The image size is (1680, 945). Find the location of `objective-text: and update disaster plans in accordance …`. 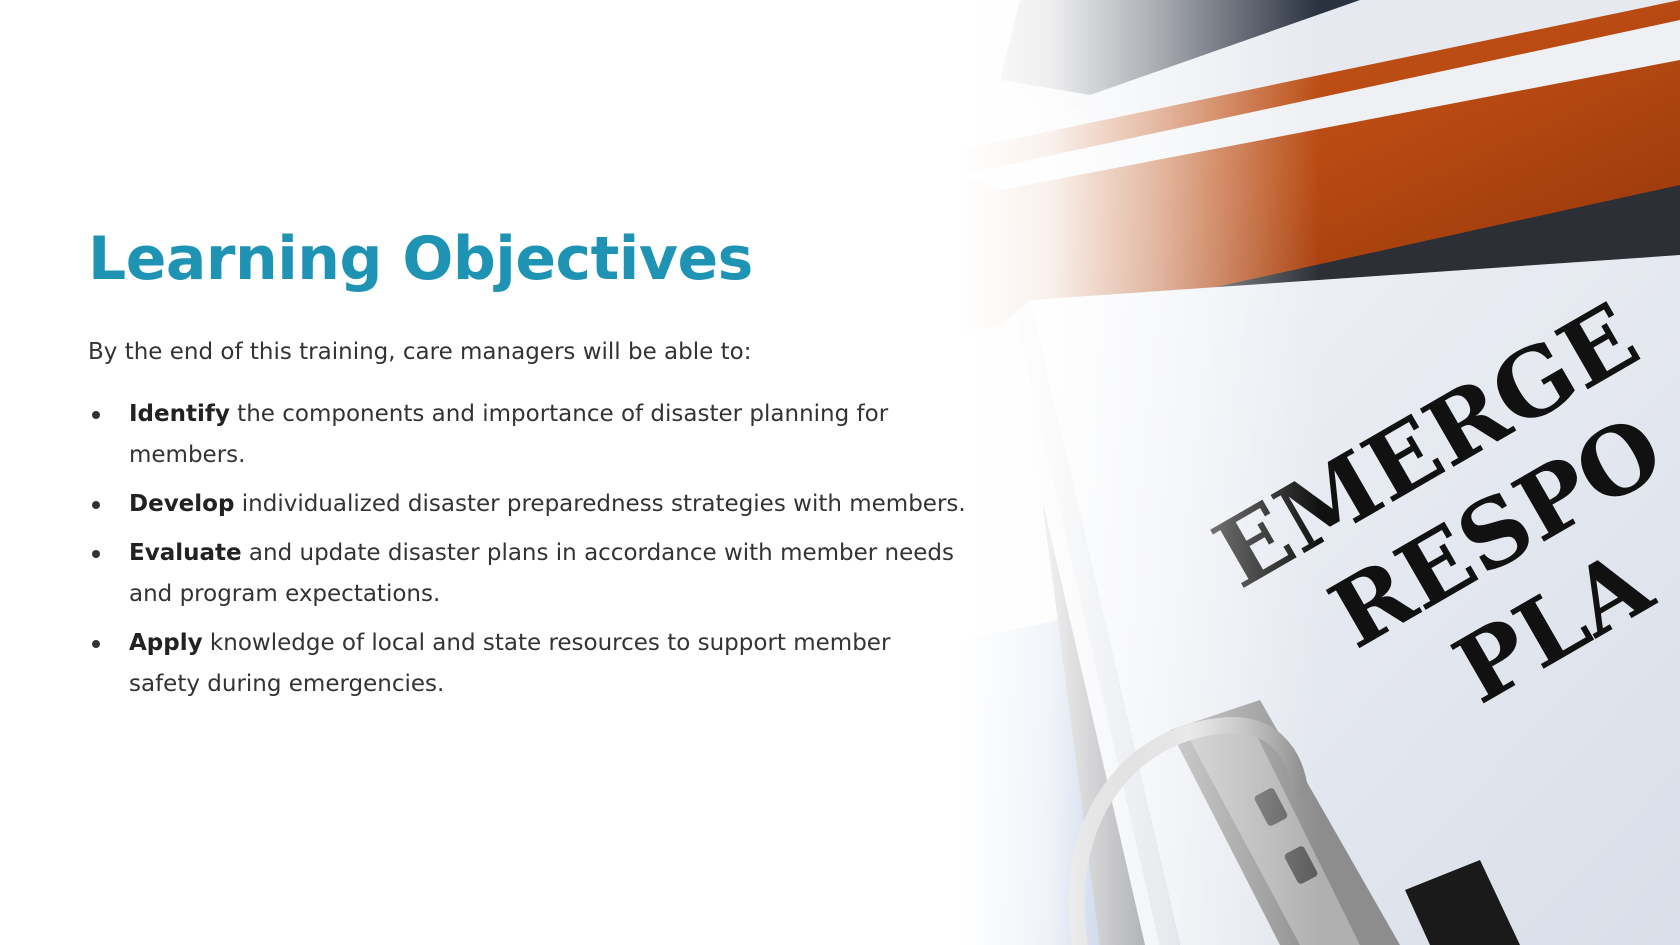

objective-text: and update disaster plans in accordance … is located at coordinates (542, 574).